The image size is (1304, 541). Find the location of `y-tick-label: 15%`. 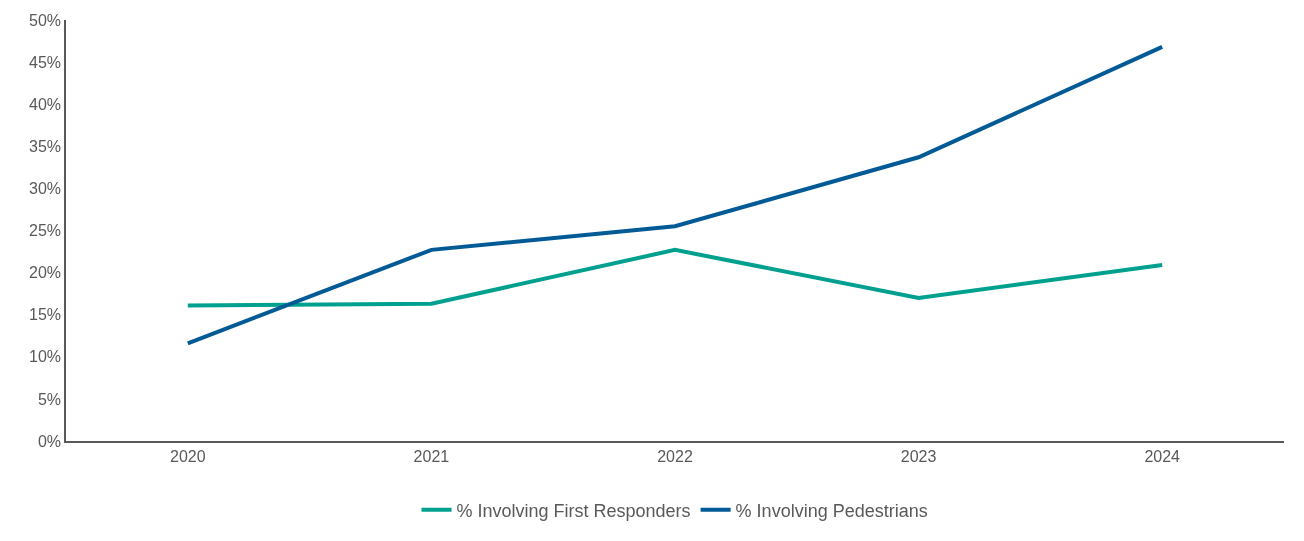

y-tick-label: 15% is located at coordinates (45, 315).